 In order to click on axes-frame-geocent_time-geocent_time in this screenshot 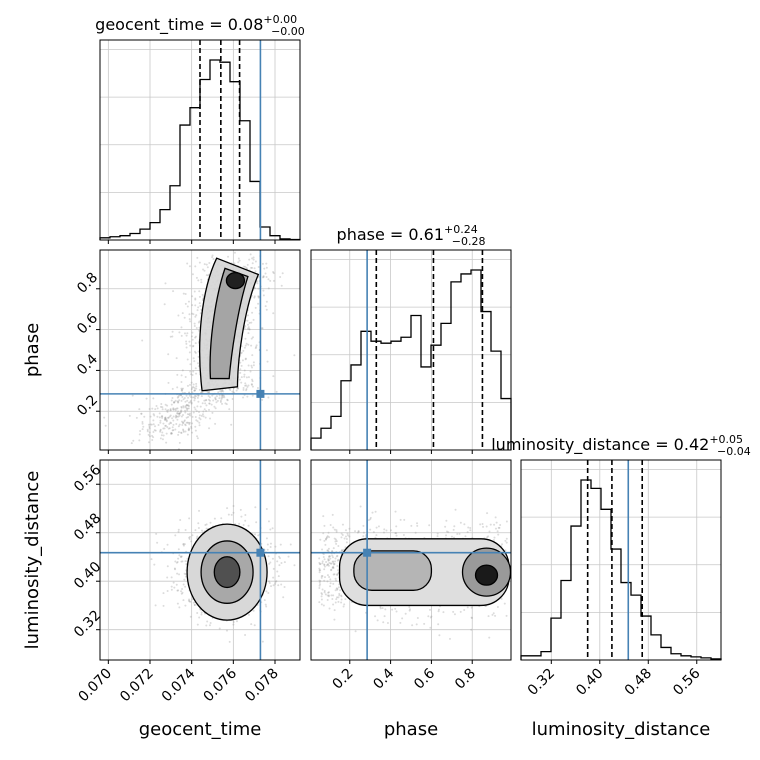, I will do `click(200, 140)`.